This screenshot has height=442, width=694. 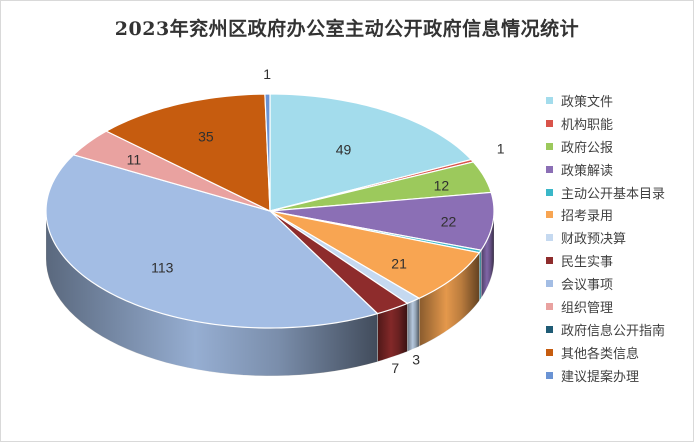 I want to click on legend-item-政策文件: 政策文件, so click(x=618, y=100).